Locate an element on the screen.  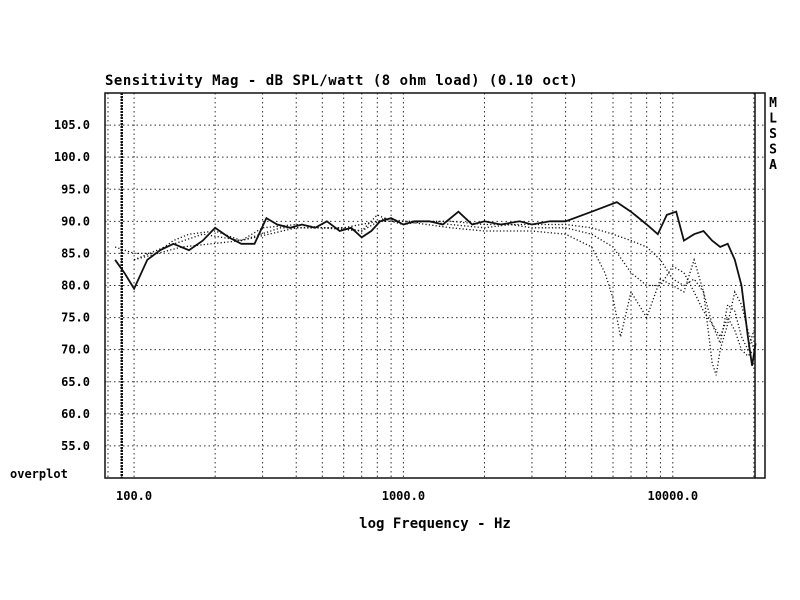
y-tick-label: 105.0 is located at coordinates (72, 125).